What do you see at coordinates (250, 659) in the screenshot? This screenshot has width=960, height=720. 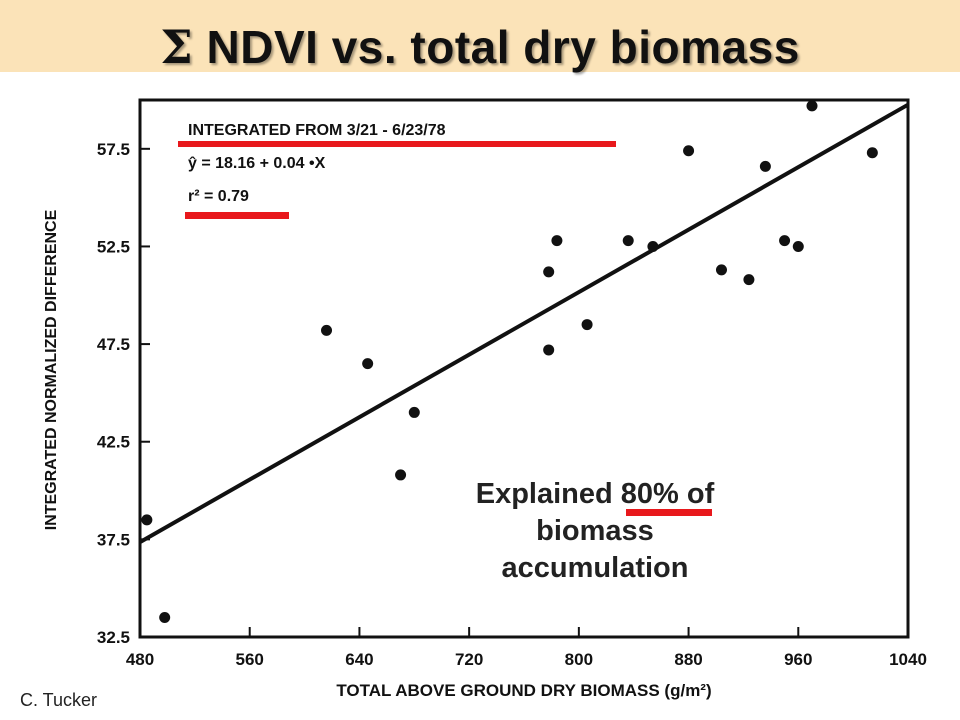 I see `x-tick-label: 560` at bounding box center [250, 659].